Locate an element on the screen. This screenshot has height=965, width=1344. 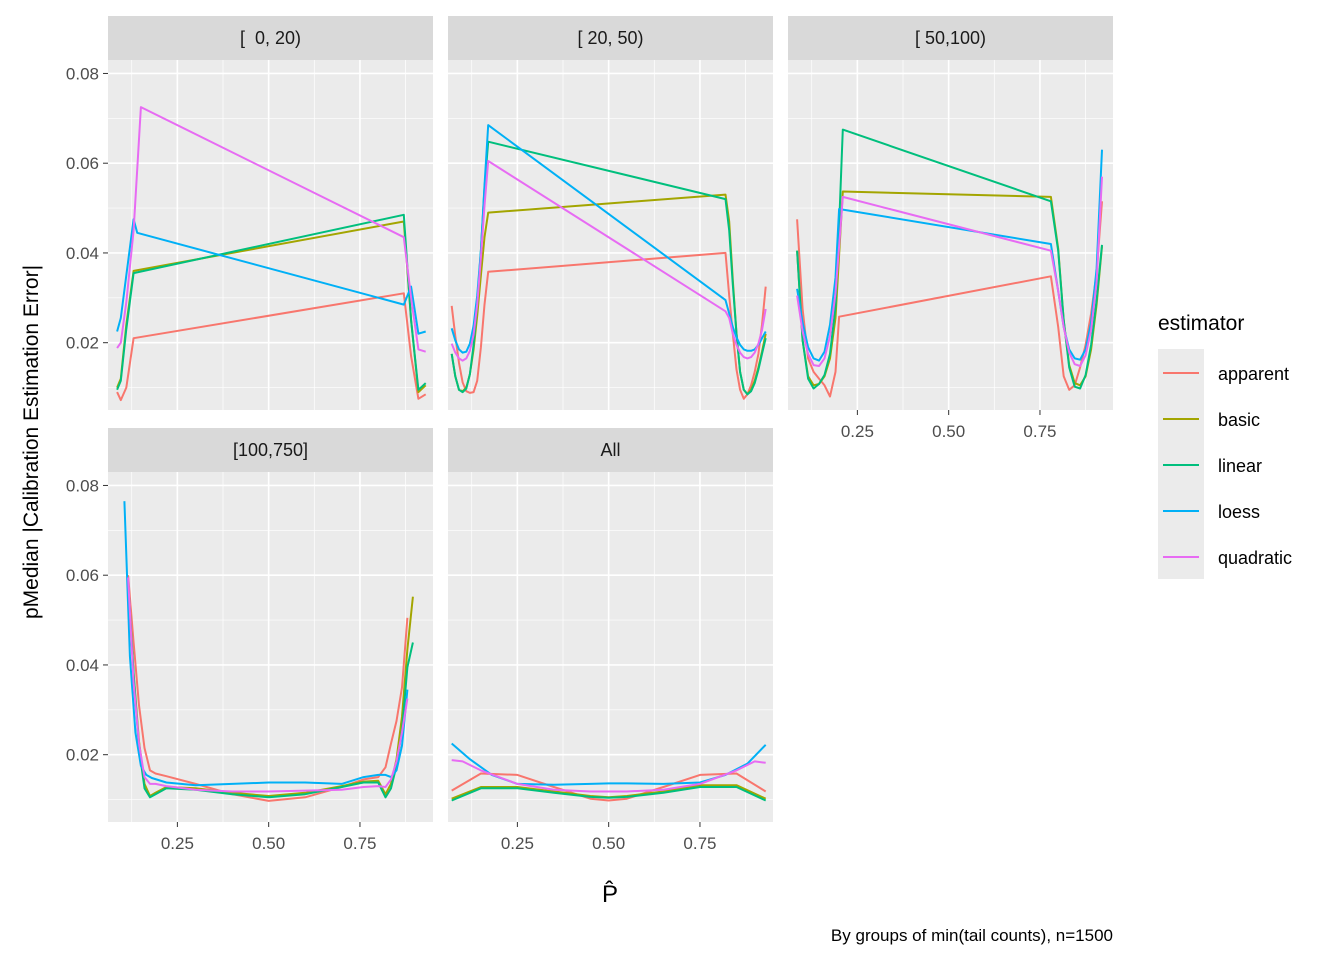
legend-title: estimator is located at coordinates (1201, 323).